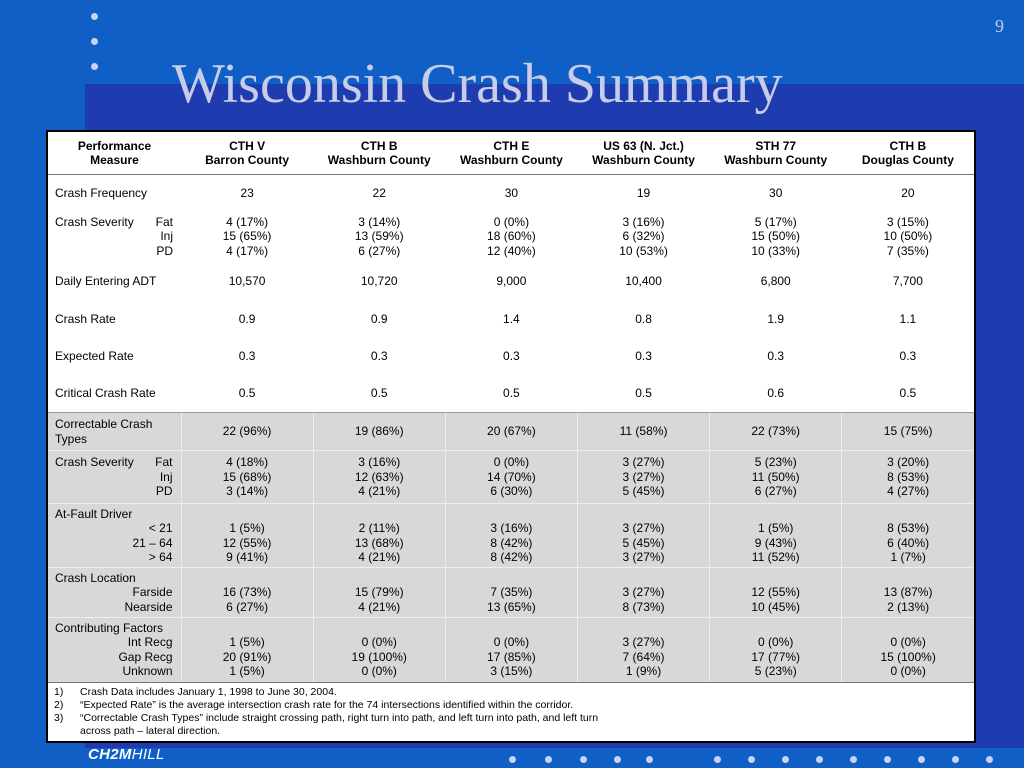 This screenshot has width=1024, height=768. I want to click on cell: 3 (27%) 3 (27%) 5 (45%), so click(643, 477).